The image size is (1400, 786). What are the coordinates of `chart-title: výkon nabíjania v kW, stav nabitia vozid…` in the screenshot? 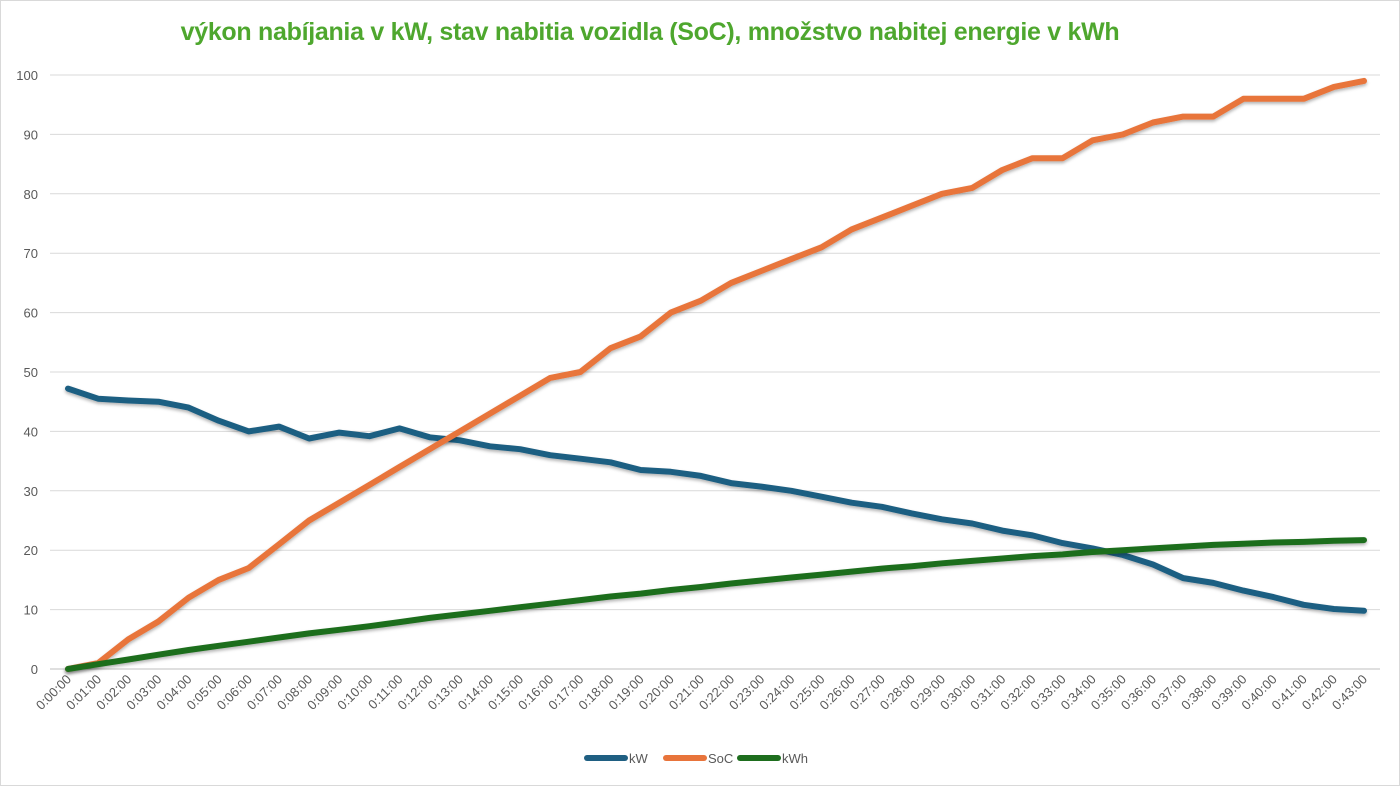 It's located at (650, 32).